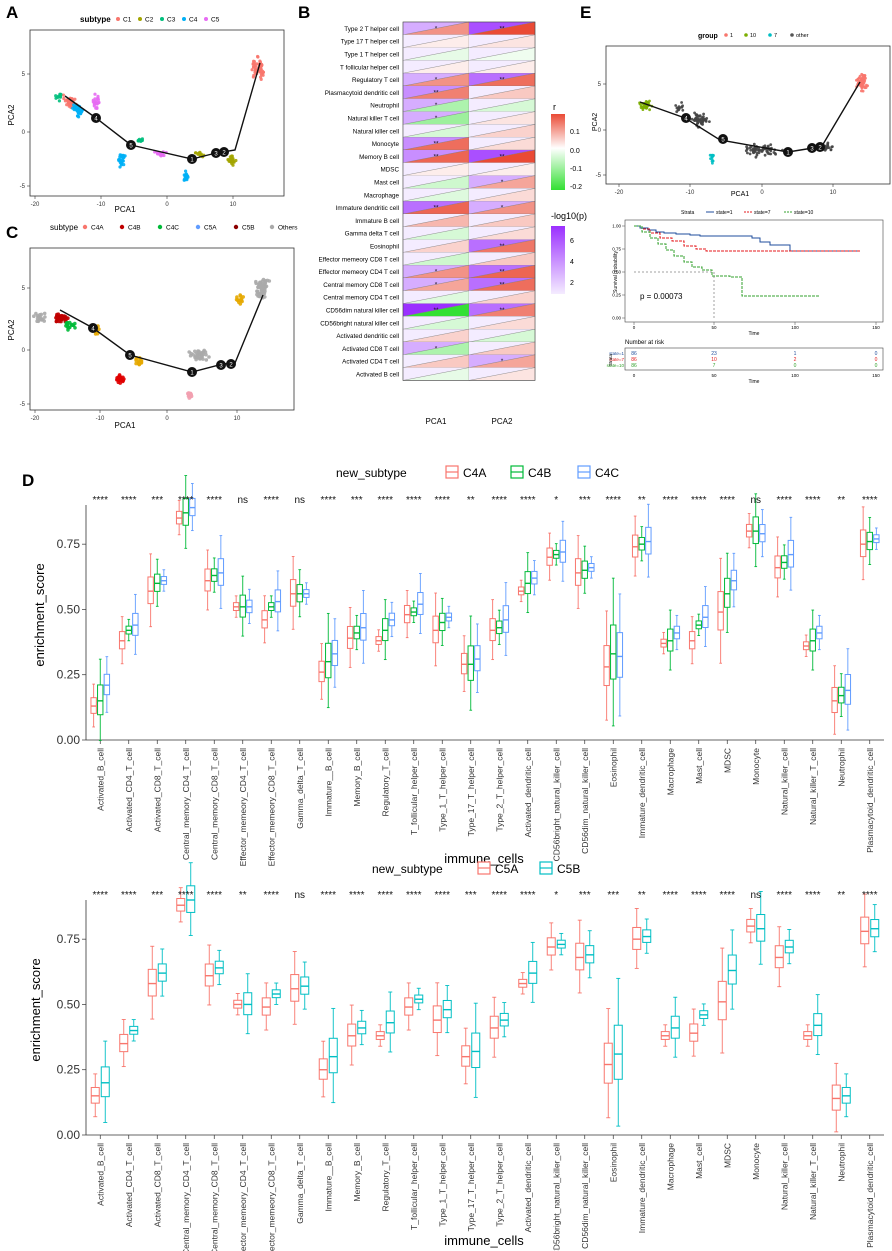 This screenshot has width=892, height=1251. What do you see at coordinates (100, 1174) in the screenshot?
I see `category-label: Activated_B_cell` at bounding box center [100, 1174].